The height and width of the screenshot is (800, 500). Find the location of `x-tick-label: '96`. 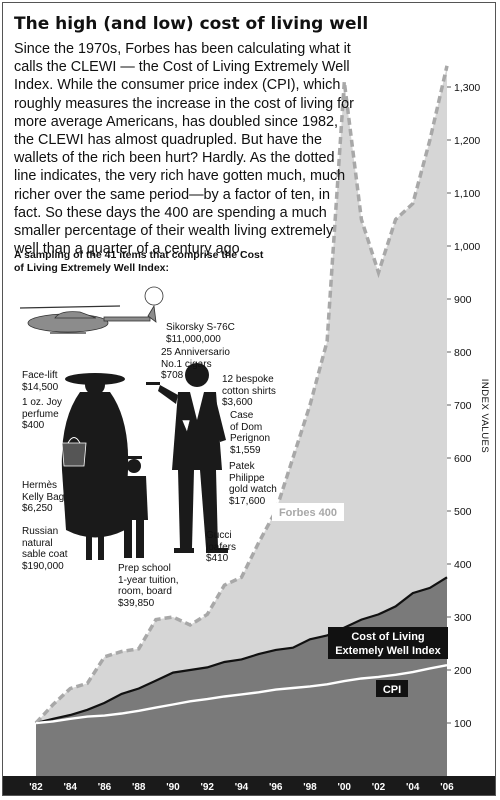

x-tick-label: '96 is located at coordinates (276, 787).